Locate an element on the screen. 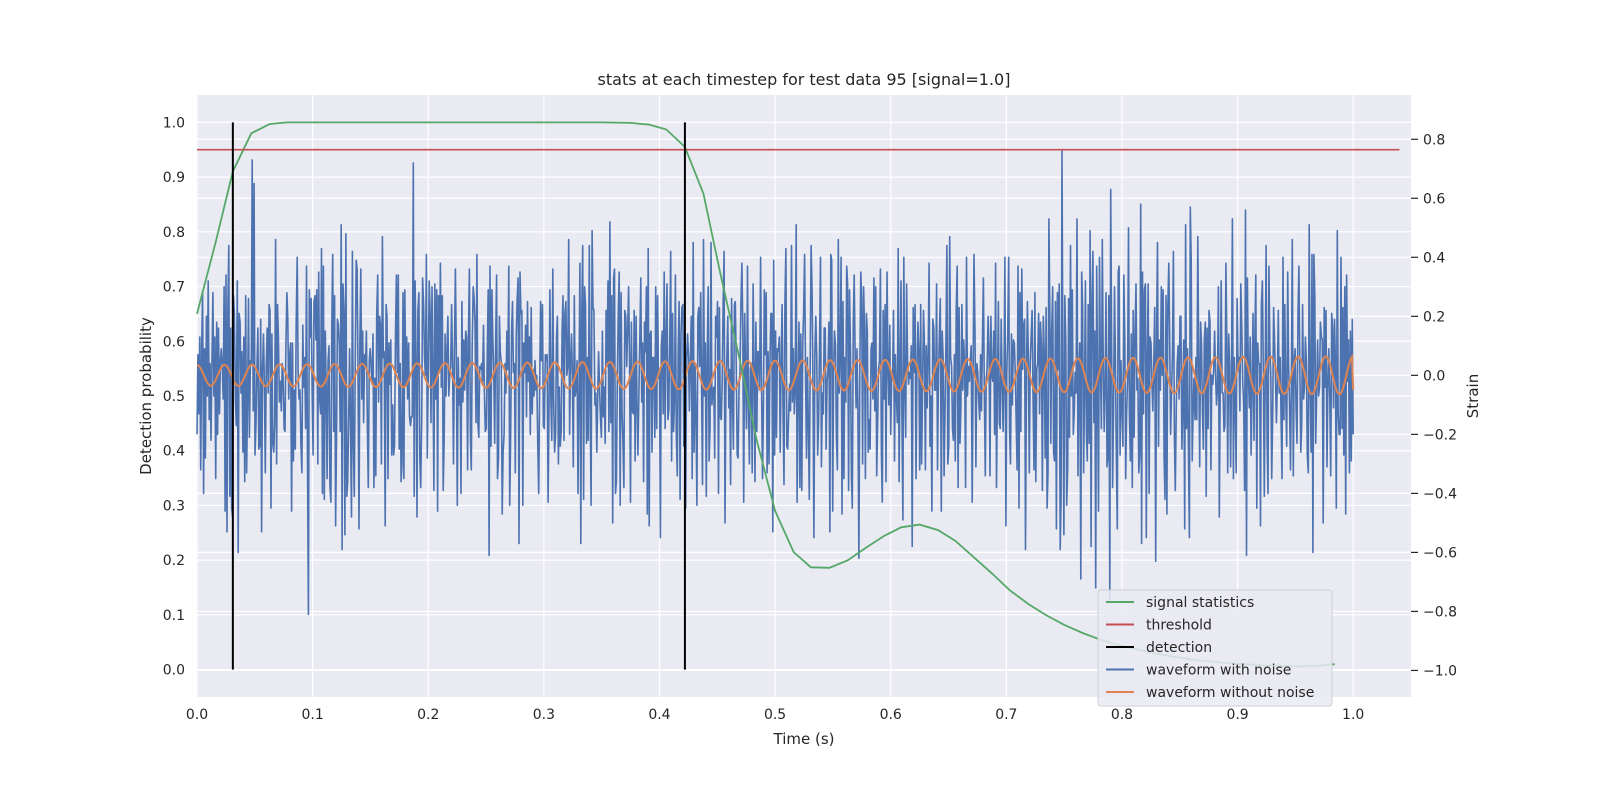 This screenshot has height=800, width=1600. waveform-without-noise-line is located at coordinates (775, 374).